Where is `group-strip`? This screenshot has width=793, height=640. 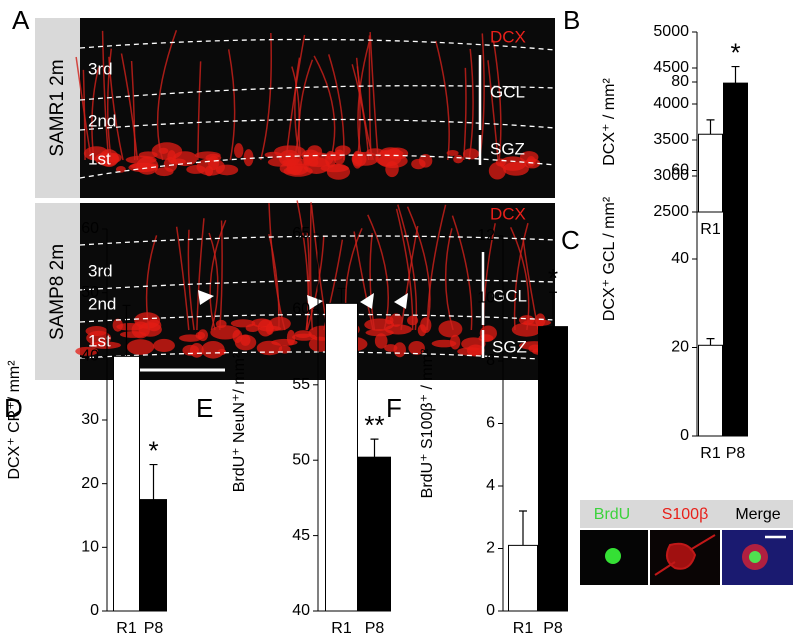
group-strip is located at coordinates (57, 108).